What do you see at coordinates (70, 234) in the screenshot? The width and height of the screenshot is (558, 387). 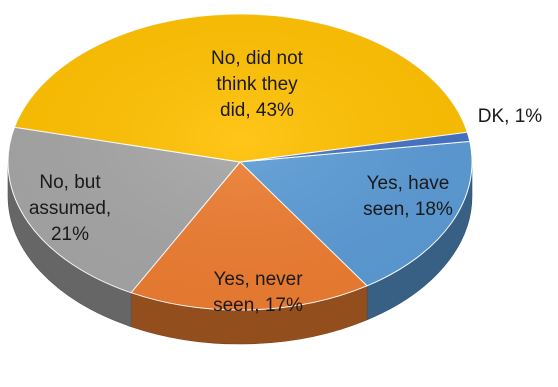 I see `pie-label-line: 21%` at bounding box center [70, 234].